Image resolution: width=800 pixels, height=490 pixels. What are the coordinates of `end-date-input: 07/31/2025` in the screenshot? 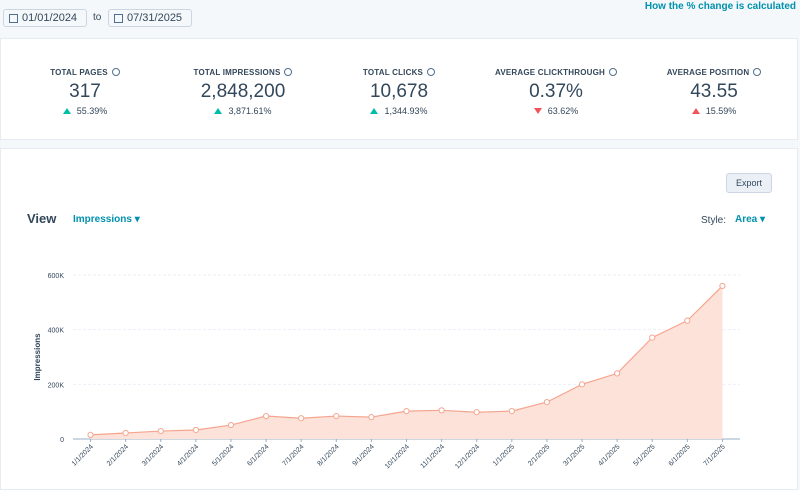 It's located at (150, 18).